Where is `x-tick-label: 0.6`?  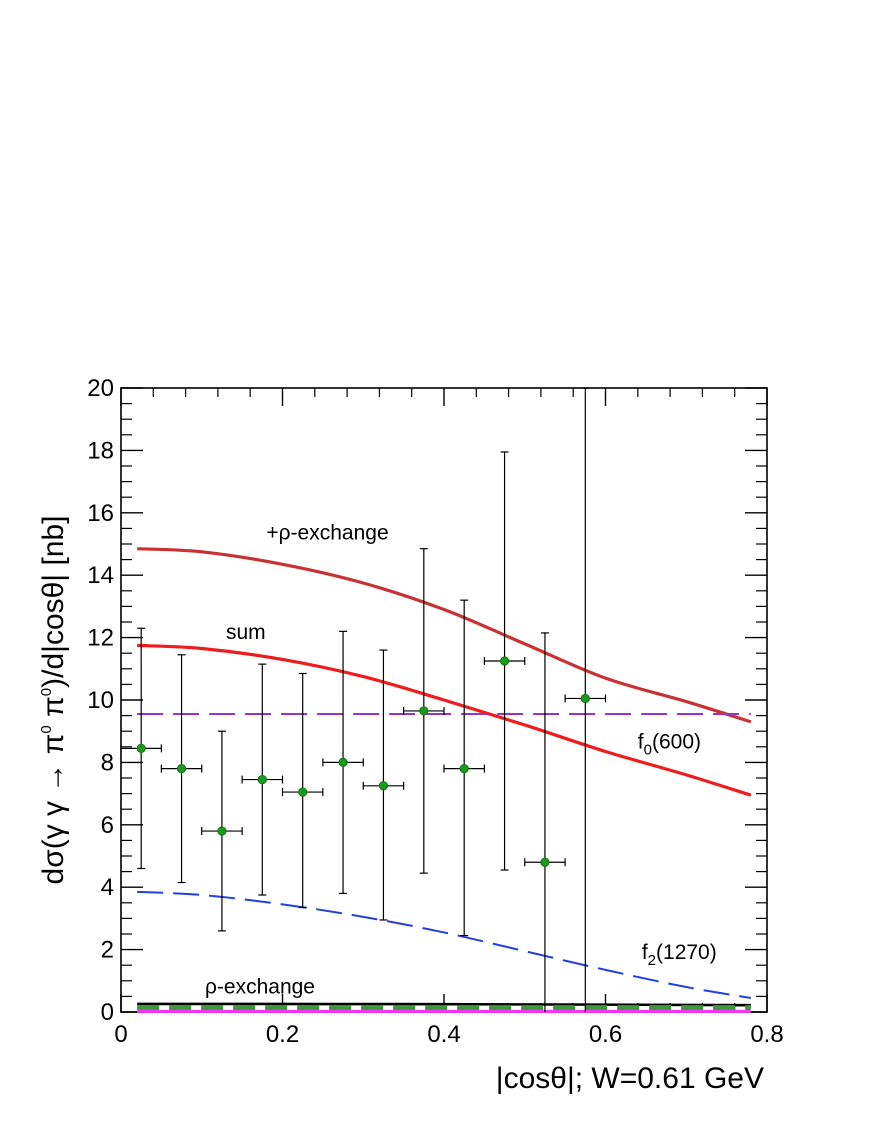
x-tick-label: 0.6 is located at coordinates (605, 1034).